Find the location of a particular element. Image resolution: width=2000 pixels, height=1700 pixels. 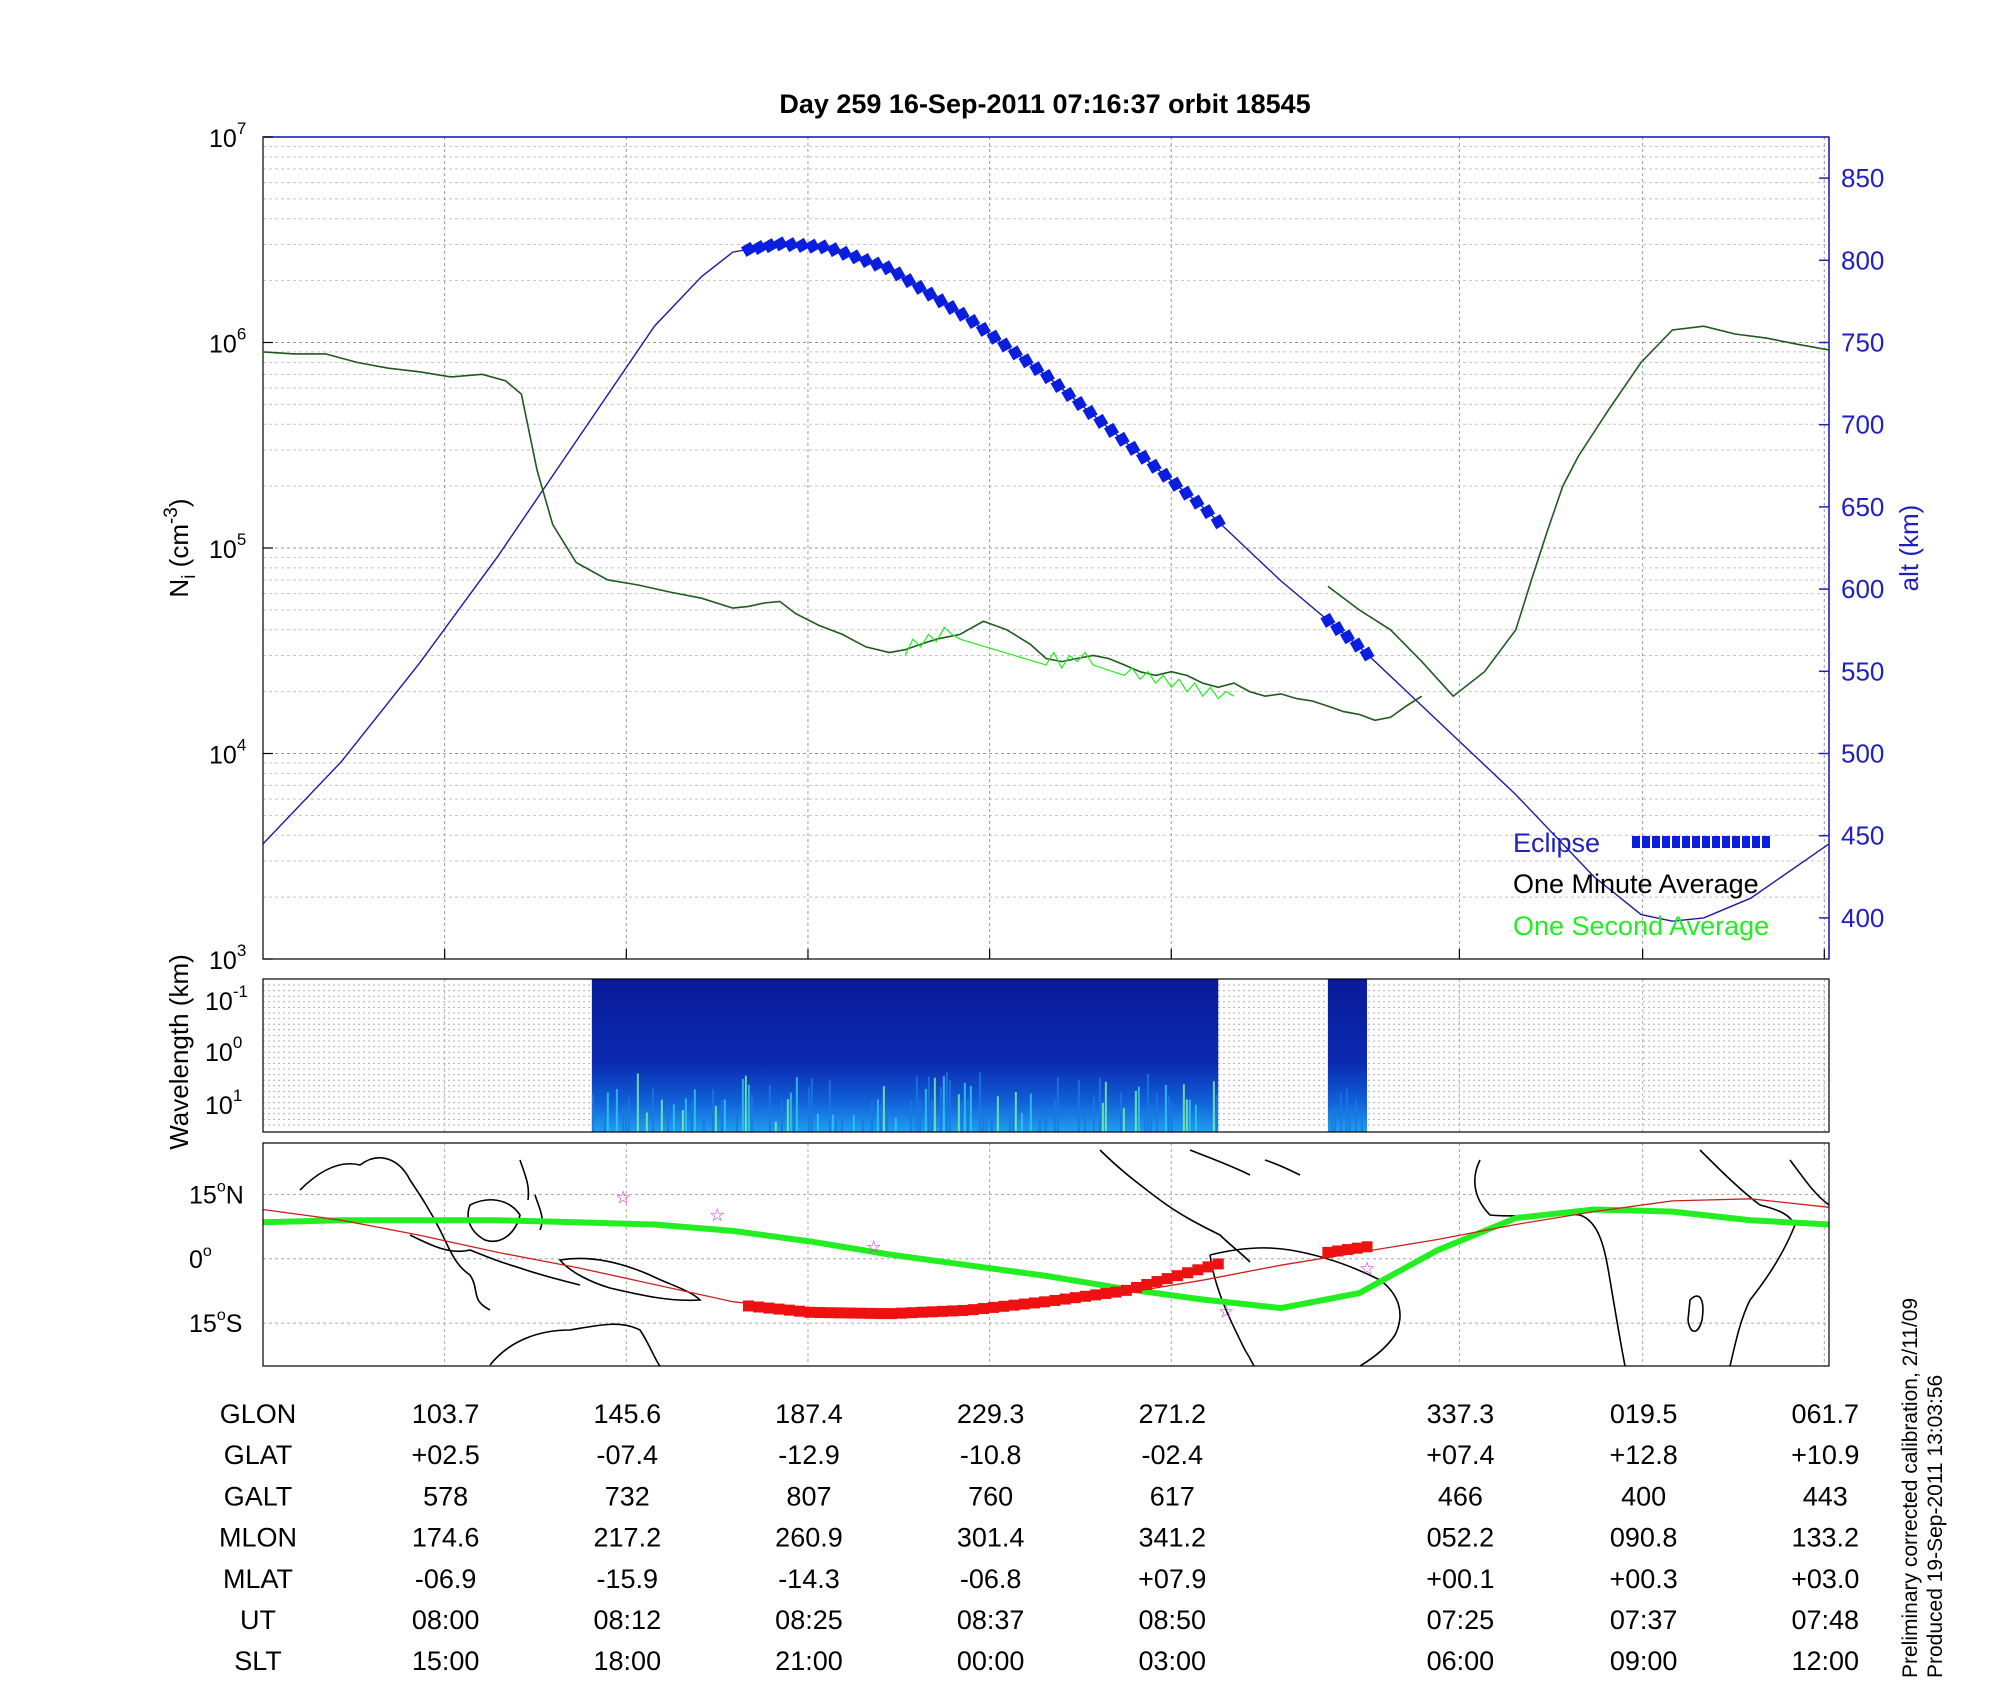

map-y-tick-hemisphere: S is located at coordinates (234, 1324).